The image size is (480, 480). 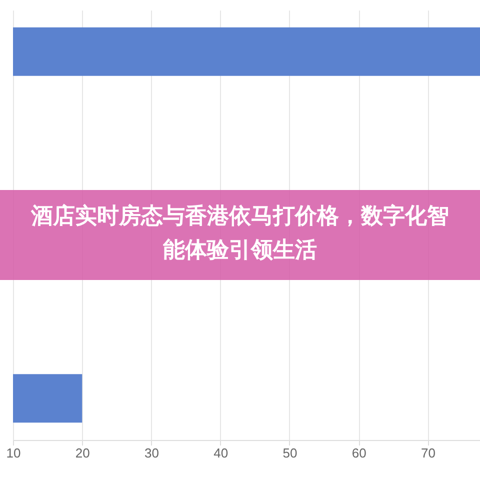 I want to click on x-tick-label: 30, so click(x=151, y=453).